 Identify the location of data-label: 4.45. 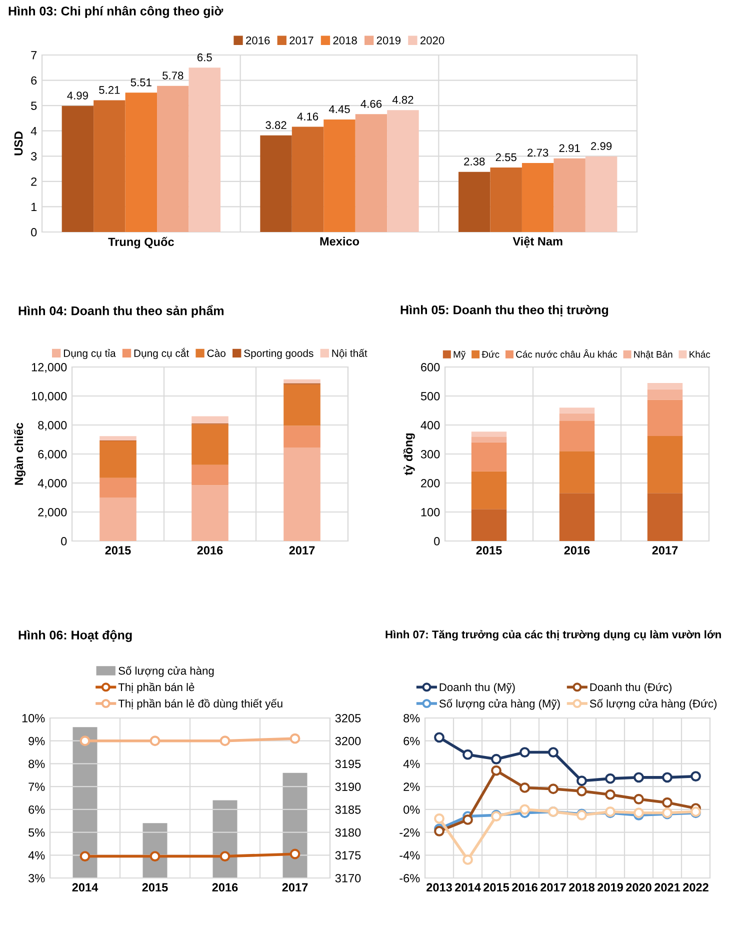
(339, 109).